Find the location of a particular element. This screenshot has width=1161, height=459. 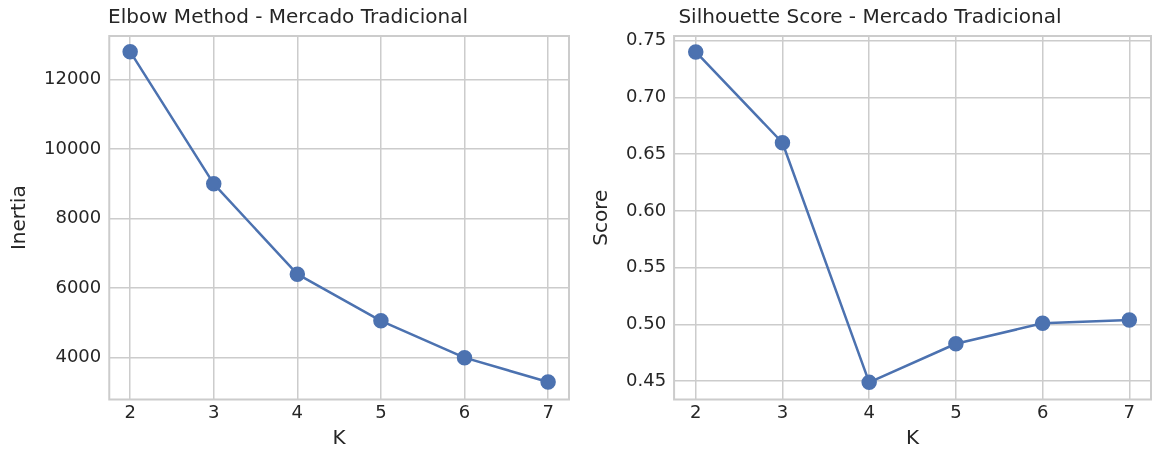

y-tick-label: 4000 is located at coordinates (78, 356).